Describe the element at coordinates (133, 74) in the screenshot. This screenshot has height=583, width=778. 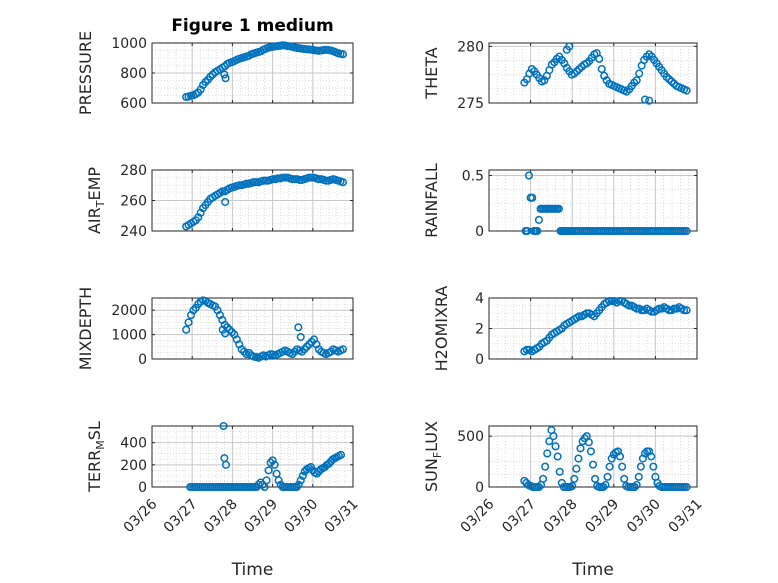
I see `y-tick-label: 800` at that location.